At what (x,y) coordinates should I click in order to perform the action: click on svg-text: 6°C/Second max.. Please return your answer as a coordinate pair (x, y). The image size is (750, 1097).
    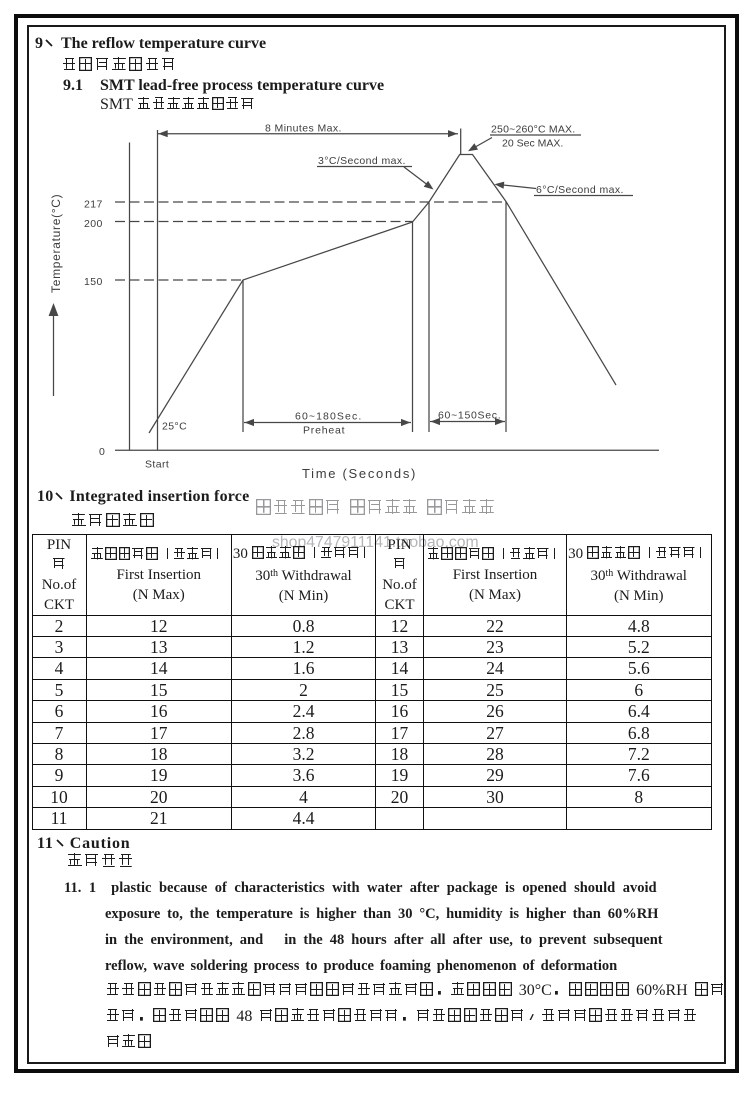
    Looking at the image, I should click on (580, 190).